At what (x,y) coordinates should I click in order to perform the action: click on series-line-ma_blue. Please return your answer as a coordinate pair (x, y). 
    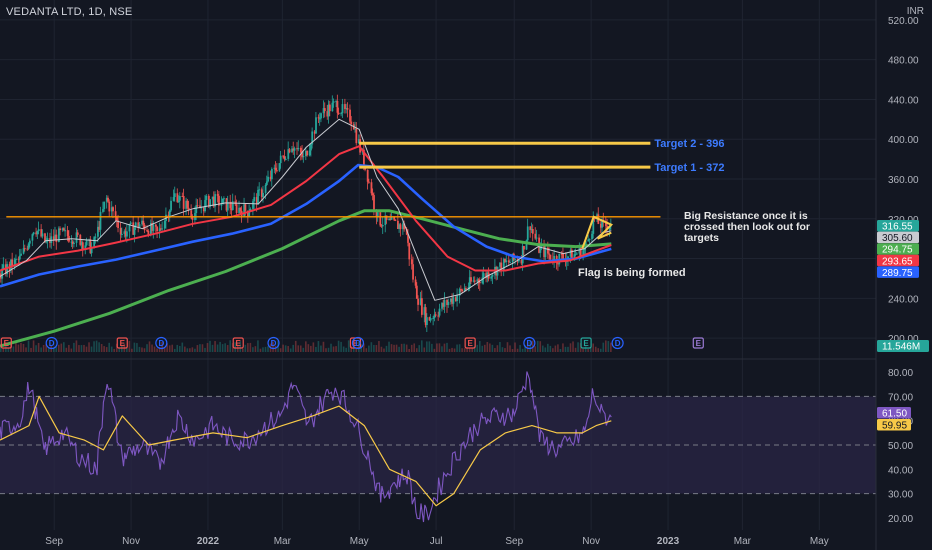
    Looking at the image, I should click on (306, 225).